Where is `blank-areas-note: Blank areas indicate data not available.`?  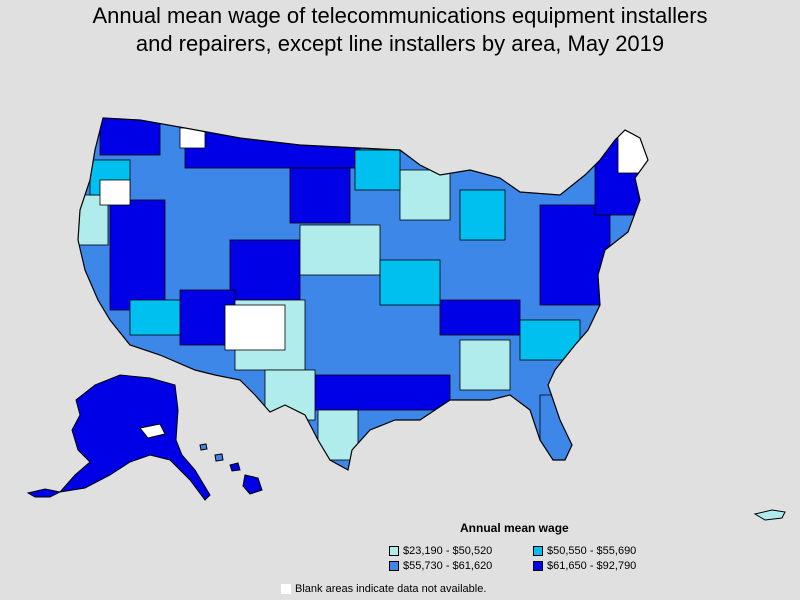
blank-areas-note: Blank areas indicate data not available. is located at coordinates (383, 589).